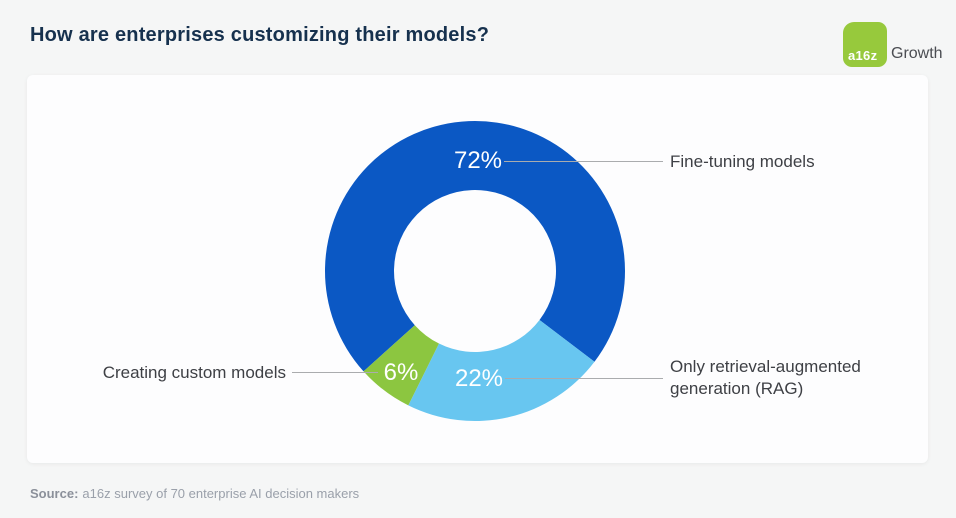 The image size is (956, 518). What do you see at coordinates (583, 161) in the screenshot?
I see `leader-line-fine-tuning` at bounding box center [583, 161].